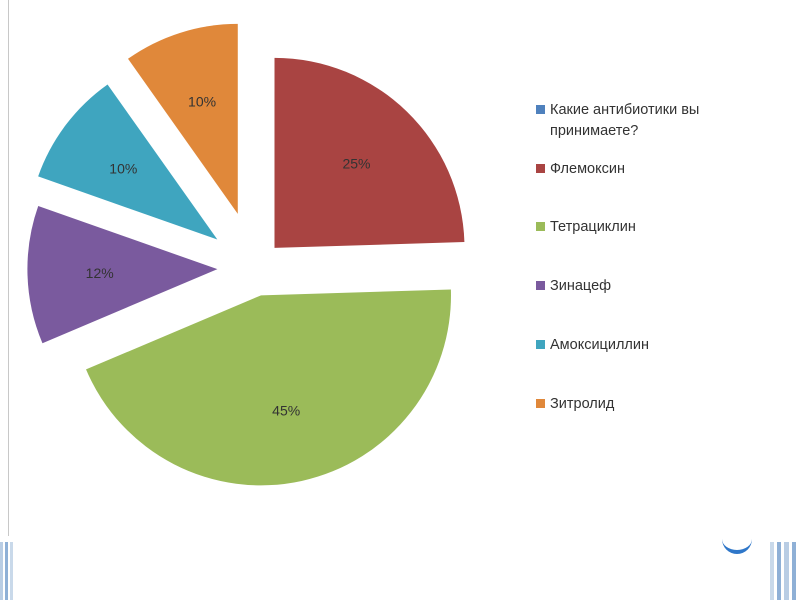 The width and height of the screenshot is (800, 600). What do you see at coordinates (661, 404) in the screenshot?
I see `legend-item: Зитролид` at bounding box center [661, 404].